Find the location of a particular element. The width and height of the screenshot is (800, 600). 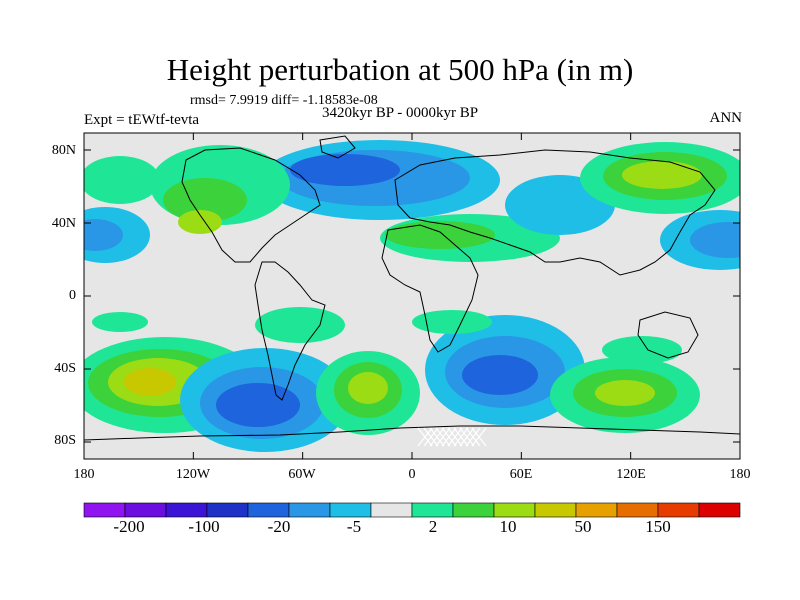

lon-label: 120E is located at coordinates (631, 474).